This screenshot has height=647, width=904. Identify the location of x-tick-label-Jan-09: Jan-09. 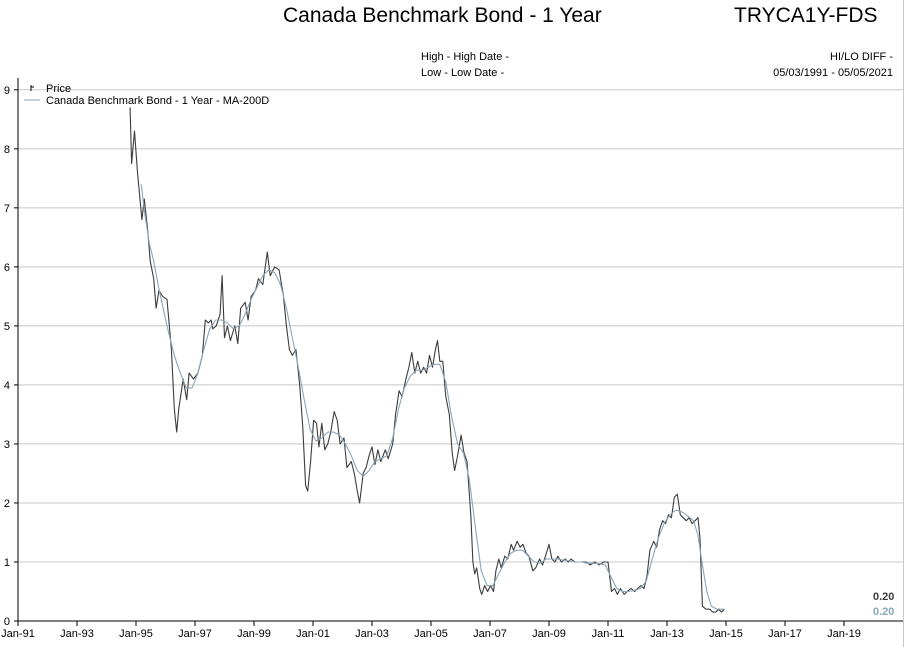
(549, 634).